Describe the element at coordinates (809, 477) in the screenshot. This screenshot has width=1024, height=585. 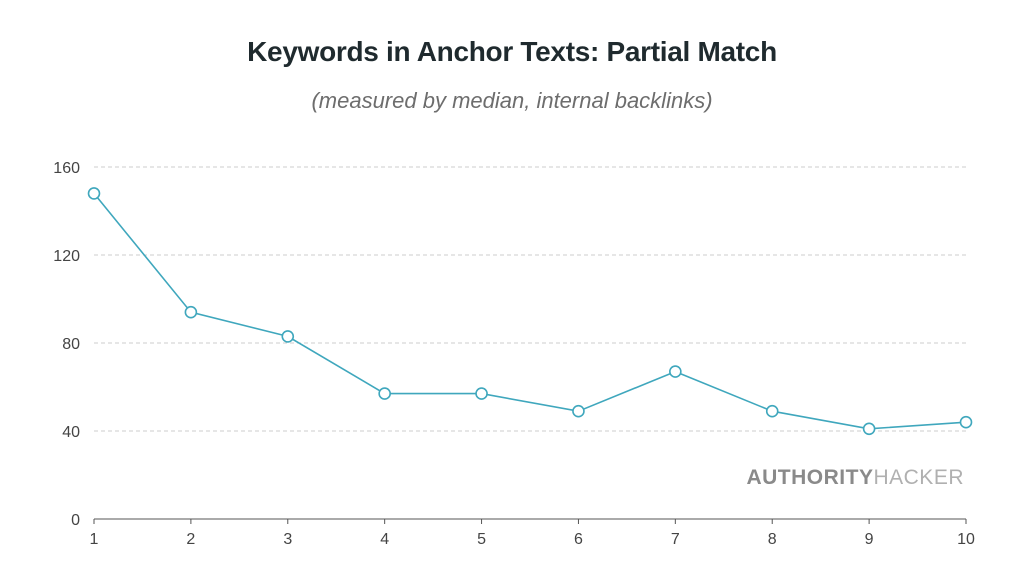
I see `watermark-bold: AUTHORITY` at that location.